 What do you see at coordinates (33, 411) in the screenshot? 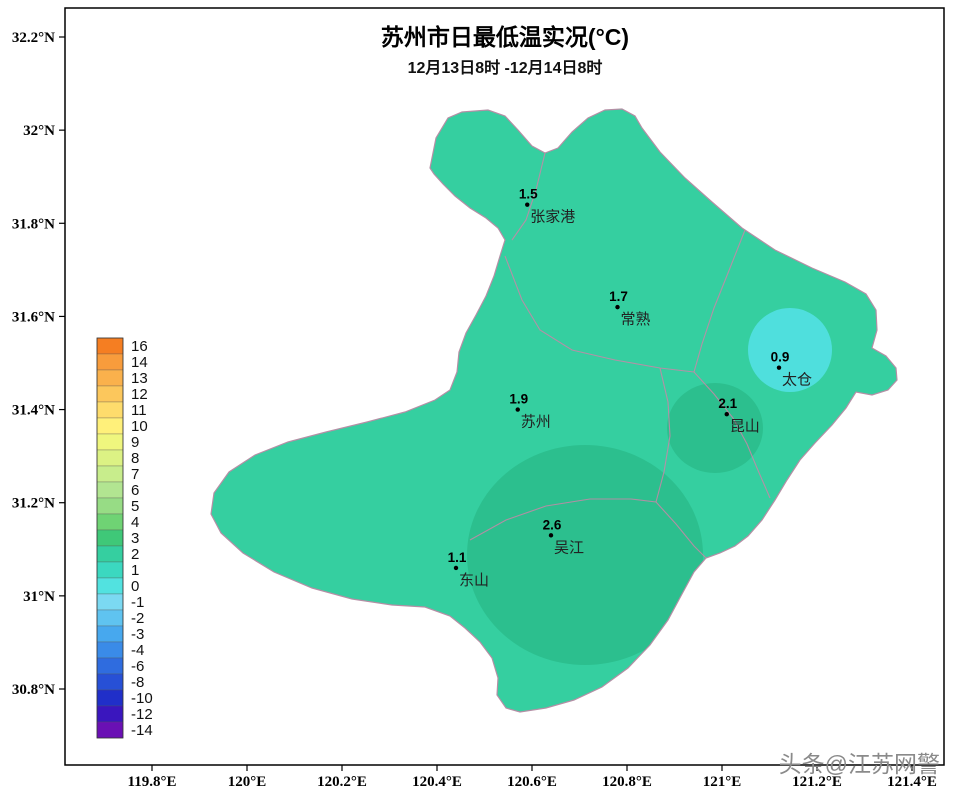
I see `y-tick-label: 31.4°N` at bounding box center [33, 411].